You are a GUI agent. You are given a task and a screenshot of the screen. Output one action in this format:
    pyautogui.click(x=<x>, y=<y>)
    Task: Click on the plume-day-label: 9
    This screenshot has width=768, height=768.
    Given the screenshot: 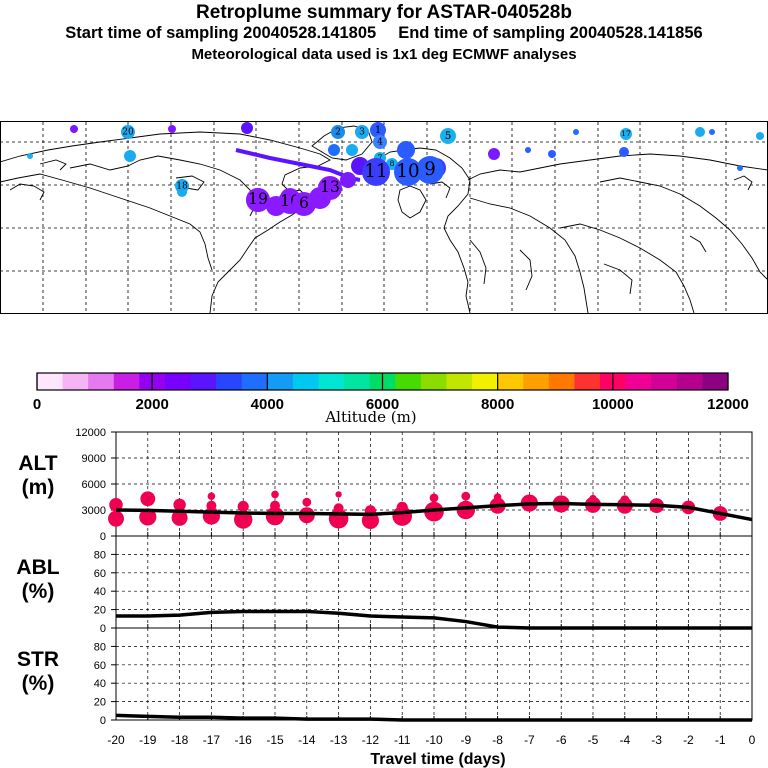 What is the action you would take?
    pyautogui.click(x=430, y=169)
    